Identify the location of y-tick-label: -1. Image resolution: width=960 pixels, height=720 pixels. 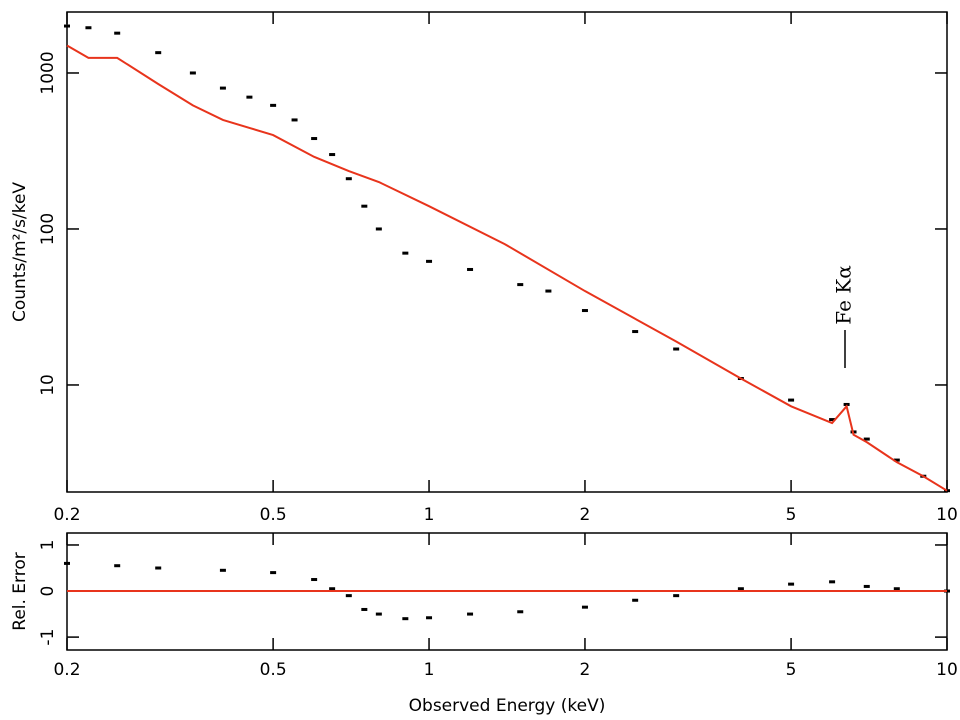
(48, 637).